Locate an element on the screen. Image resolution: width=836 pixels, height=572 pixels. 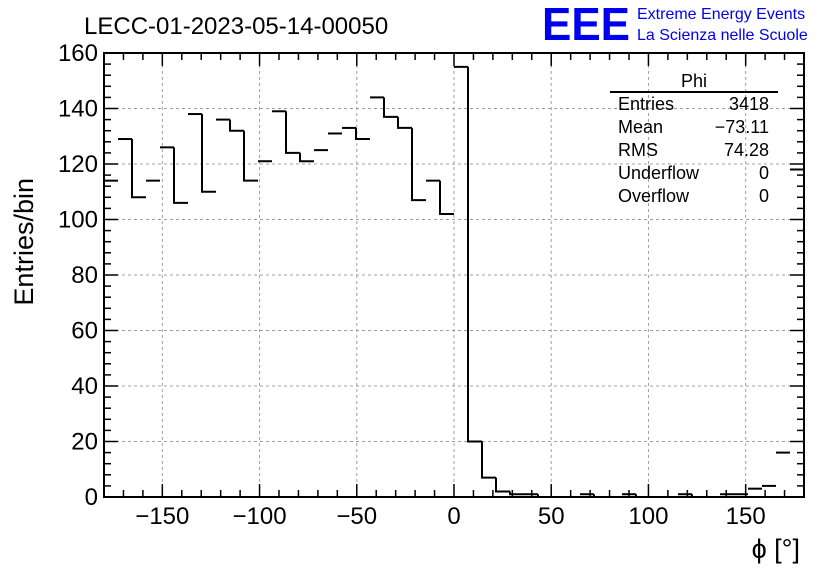
x-tick-label: 50 is located at coordinates (551, 516).